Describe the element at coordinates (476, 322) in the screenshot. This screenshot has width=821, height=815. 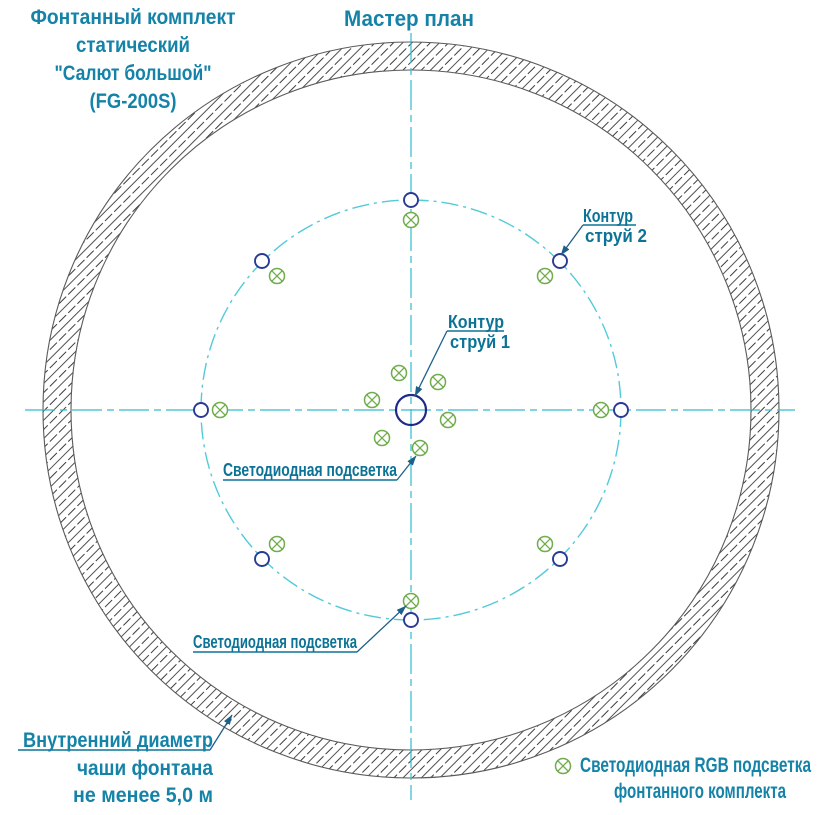
I see `contour1-label-line1: Контур` at that location.